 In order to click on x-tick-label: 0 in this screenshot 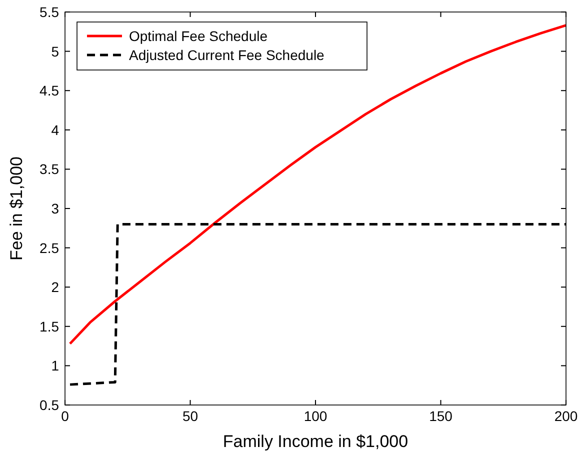, I will do `click(65, 416)`.